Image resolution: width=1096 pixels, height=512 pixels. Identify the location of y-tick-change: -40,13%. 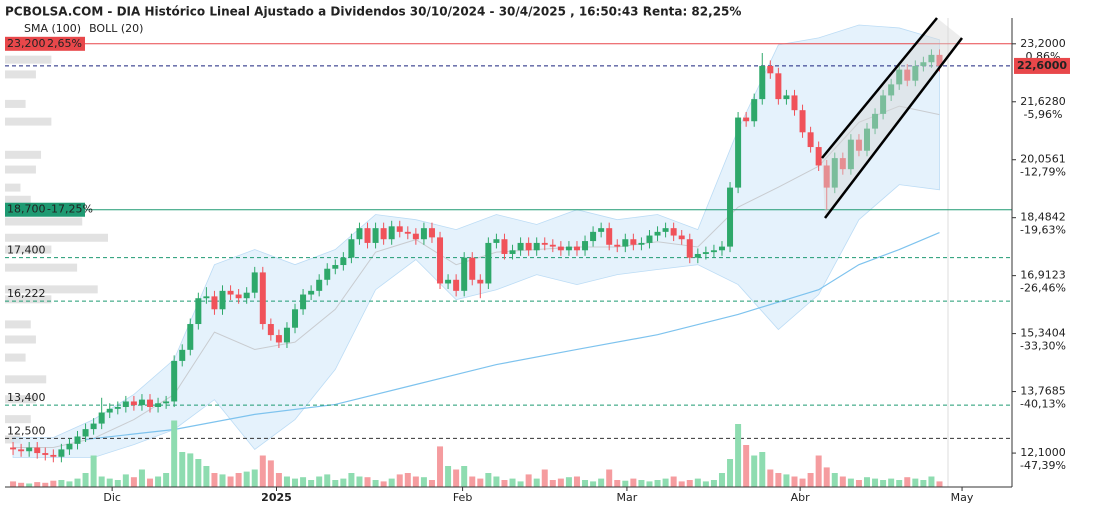
(1043, 404).